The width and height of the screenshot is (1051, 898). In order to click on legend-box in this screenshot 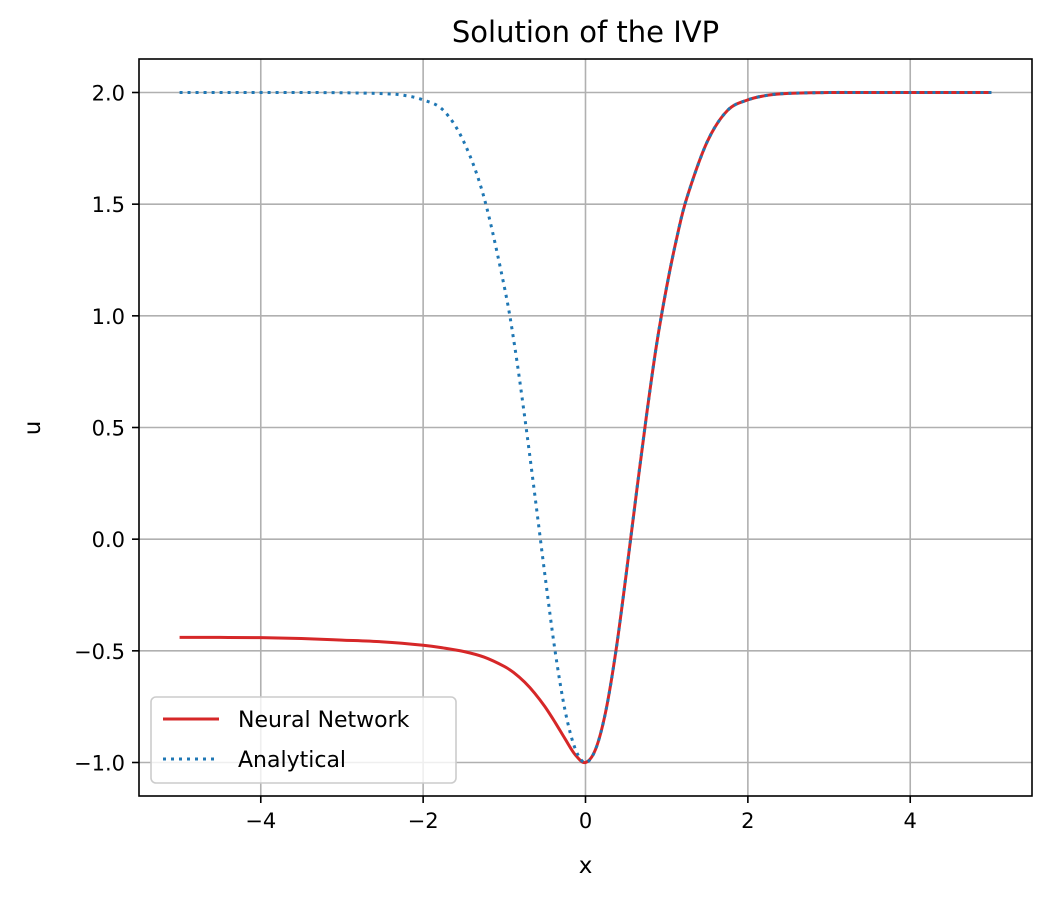, I will do `click(303, 740)`.